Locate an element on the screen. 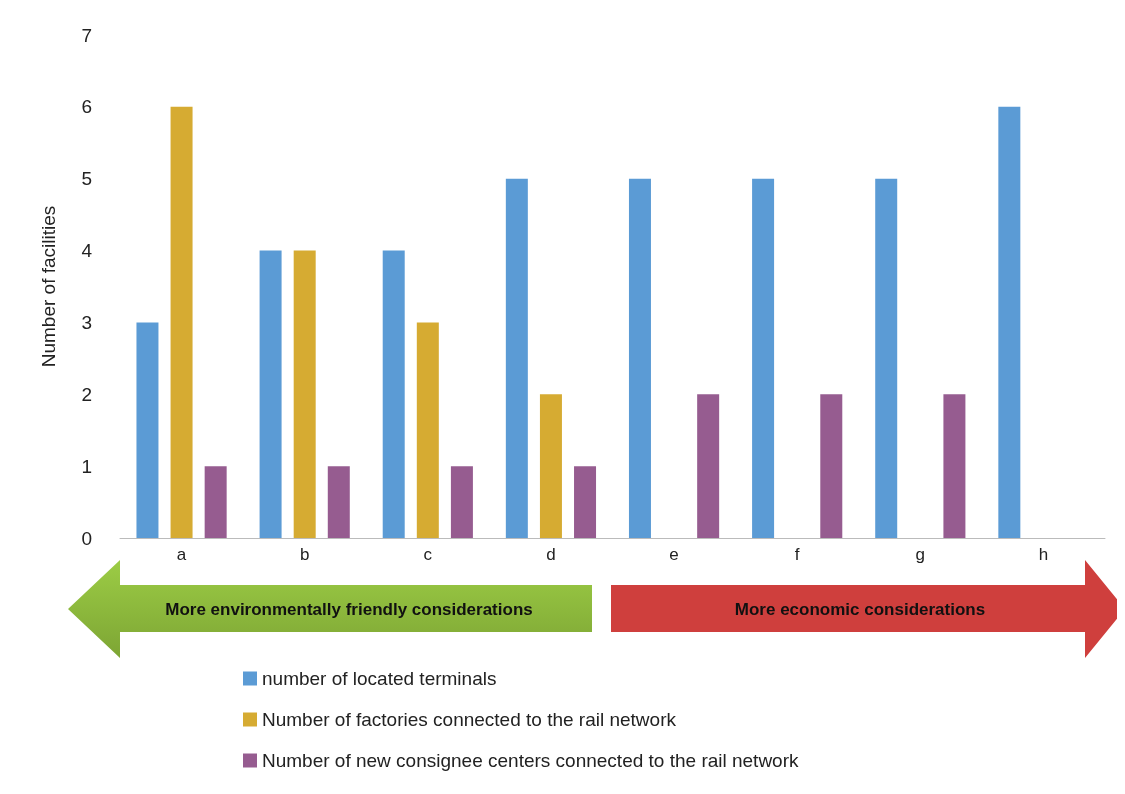 The image size is (1125, 794). y-tick-label: 1 is located at coordinates (86, 466).